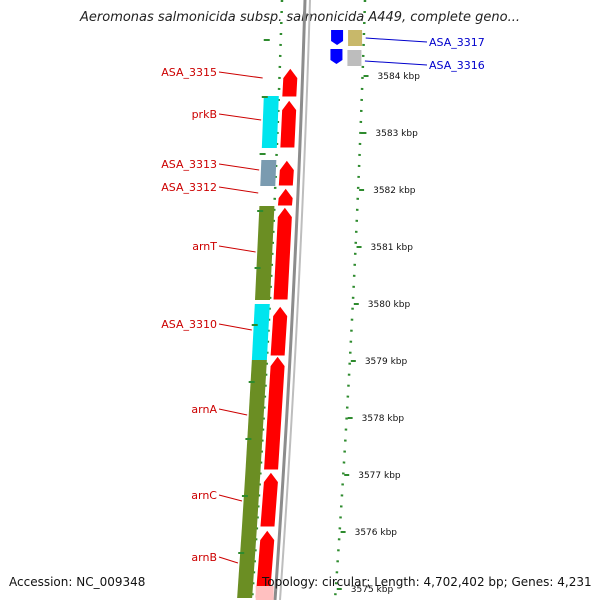 Image resolution: width=600 pixels, height=600 pixels. Describe the element at coordinates (189, 72) in the screenshot. I see `gene-label: ASA_3315` at that location.